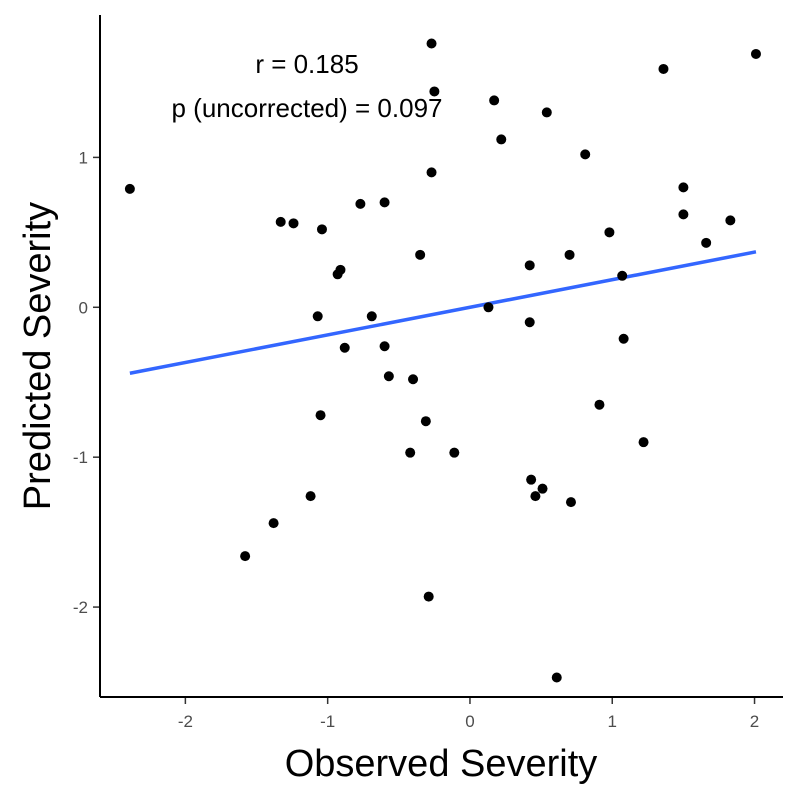 The width and height of the screenshot is (800, 800). Describe the element at coordinates (80, 607) in the screenshot. I see `y-tick-label: -2` at that location.